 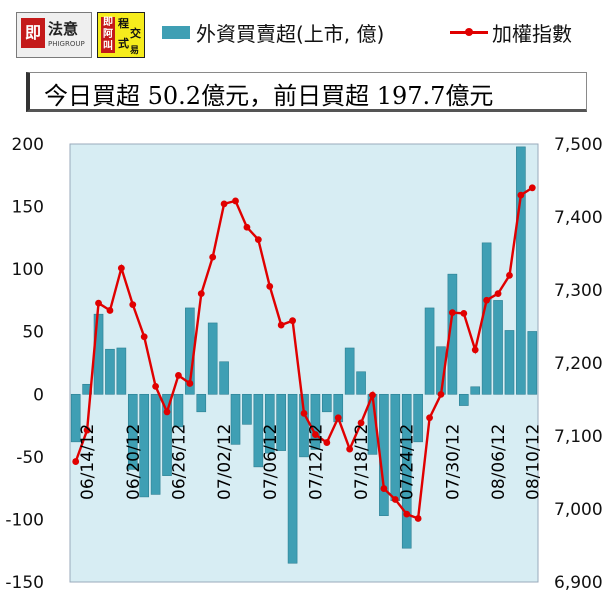 I want to click on y-left-tick-label: -100, so click(x=24, y=520).